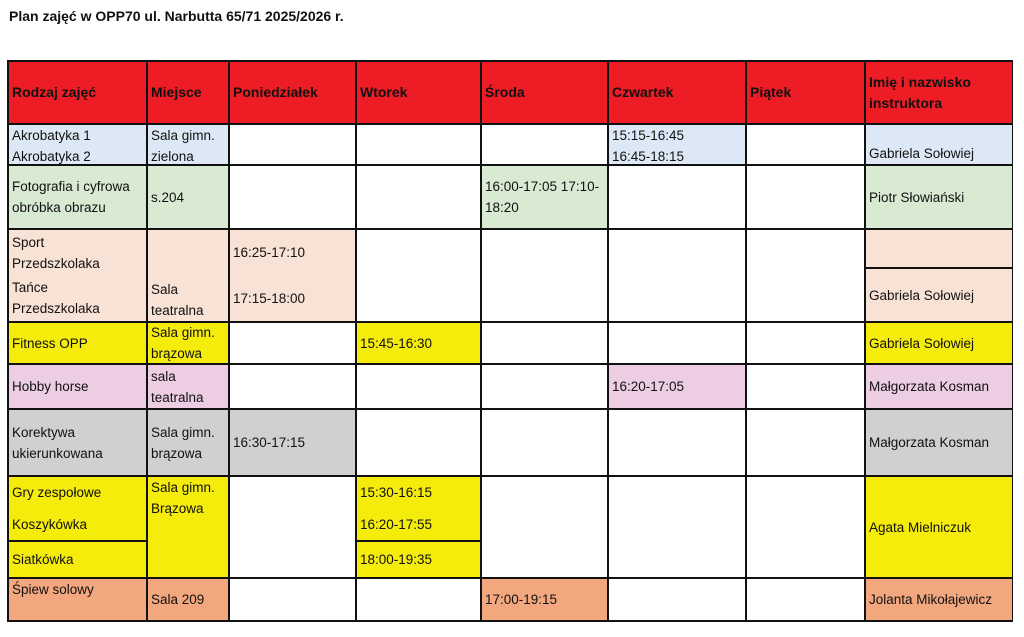 Image resolution: width=1024 pixels, height=637 pixels. Describe the element at coordinates (56, 252) in the screenshot. I see `cell-text: Sport Przedszkolaka` at that location.